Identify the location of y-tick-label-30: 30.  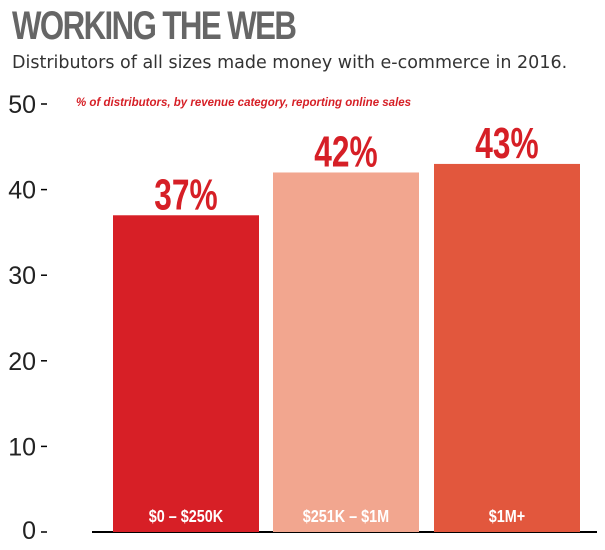
(22, 276).